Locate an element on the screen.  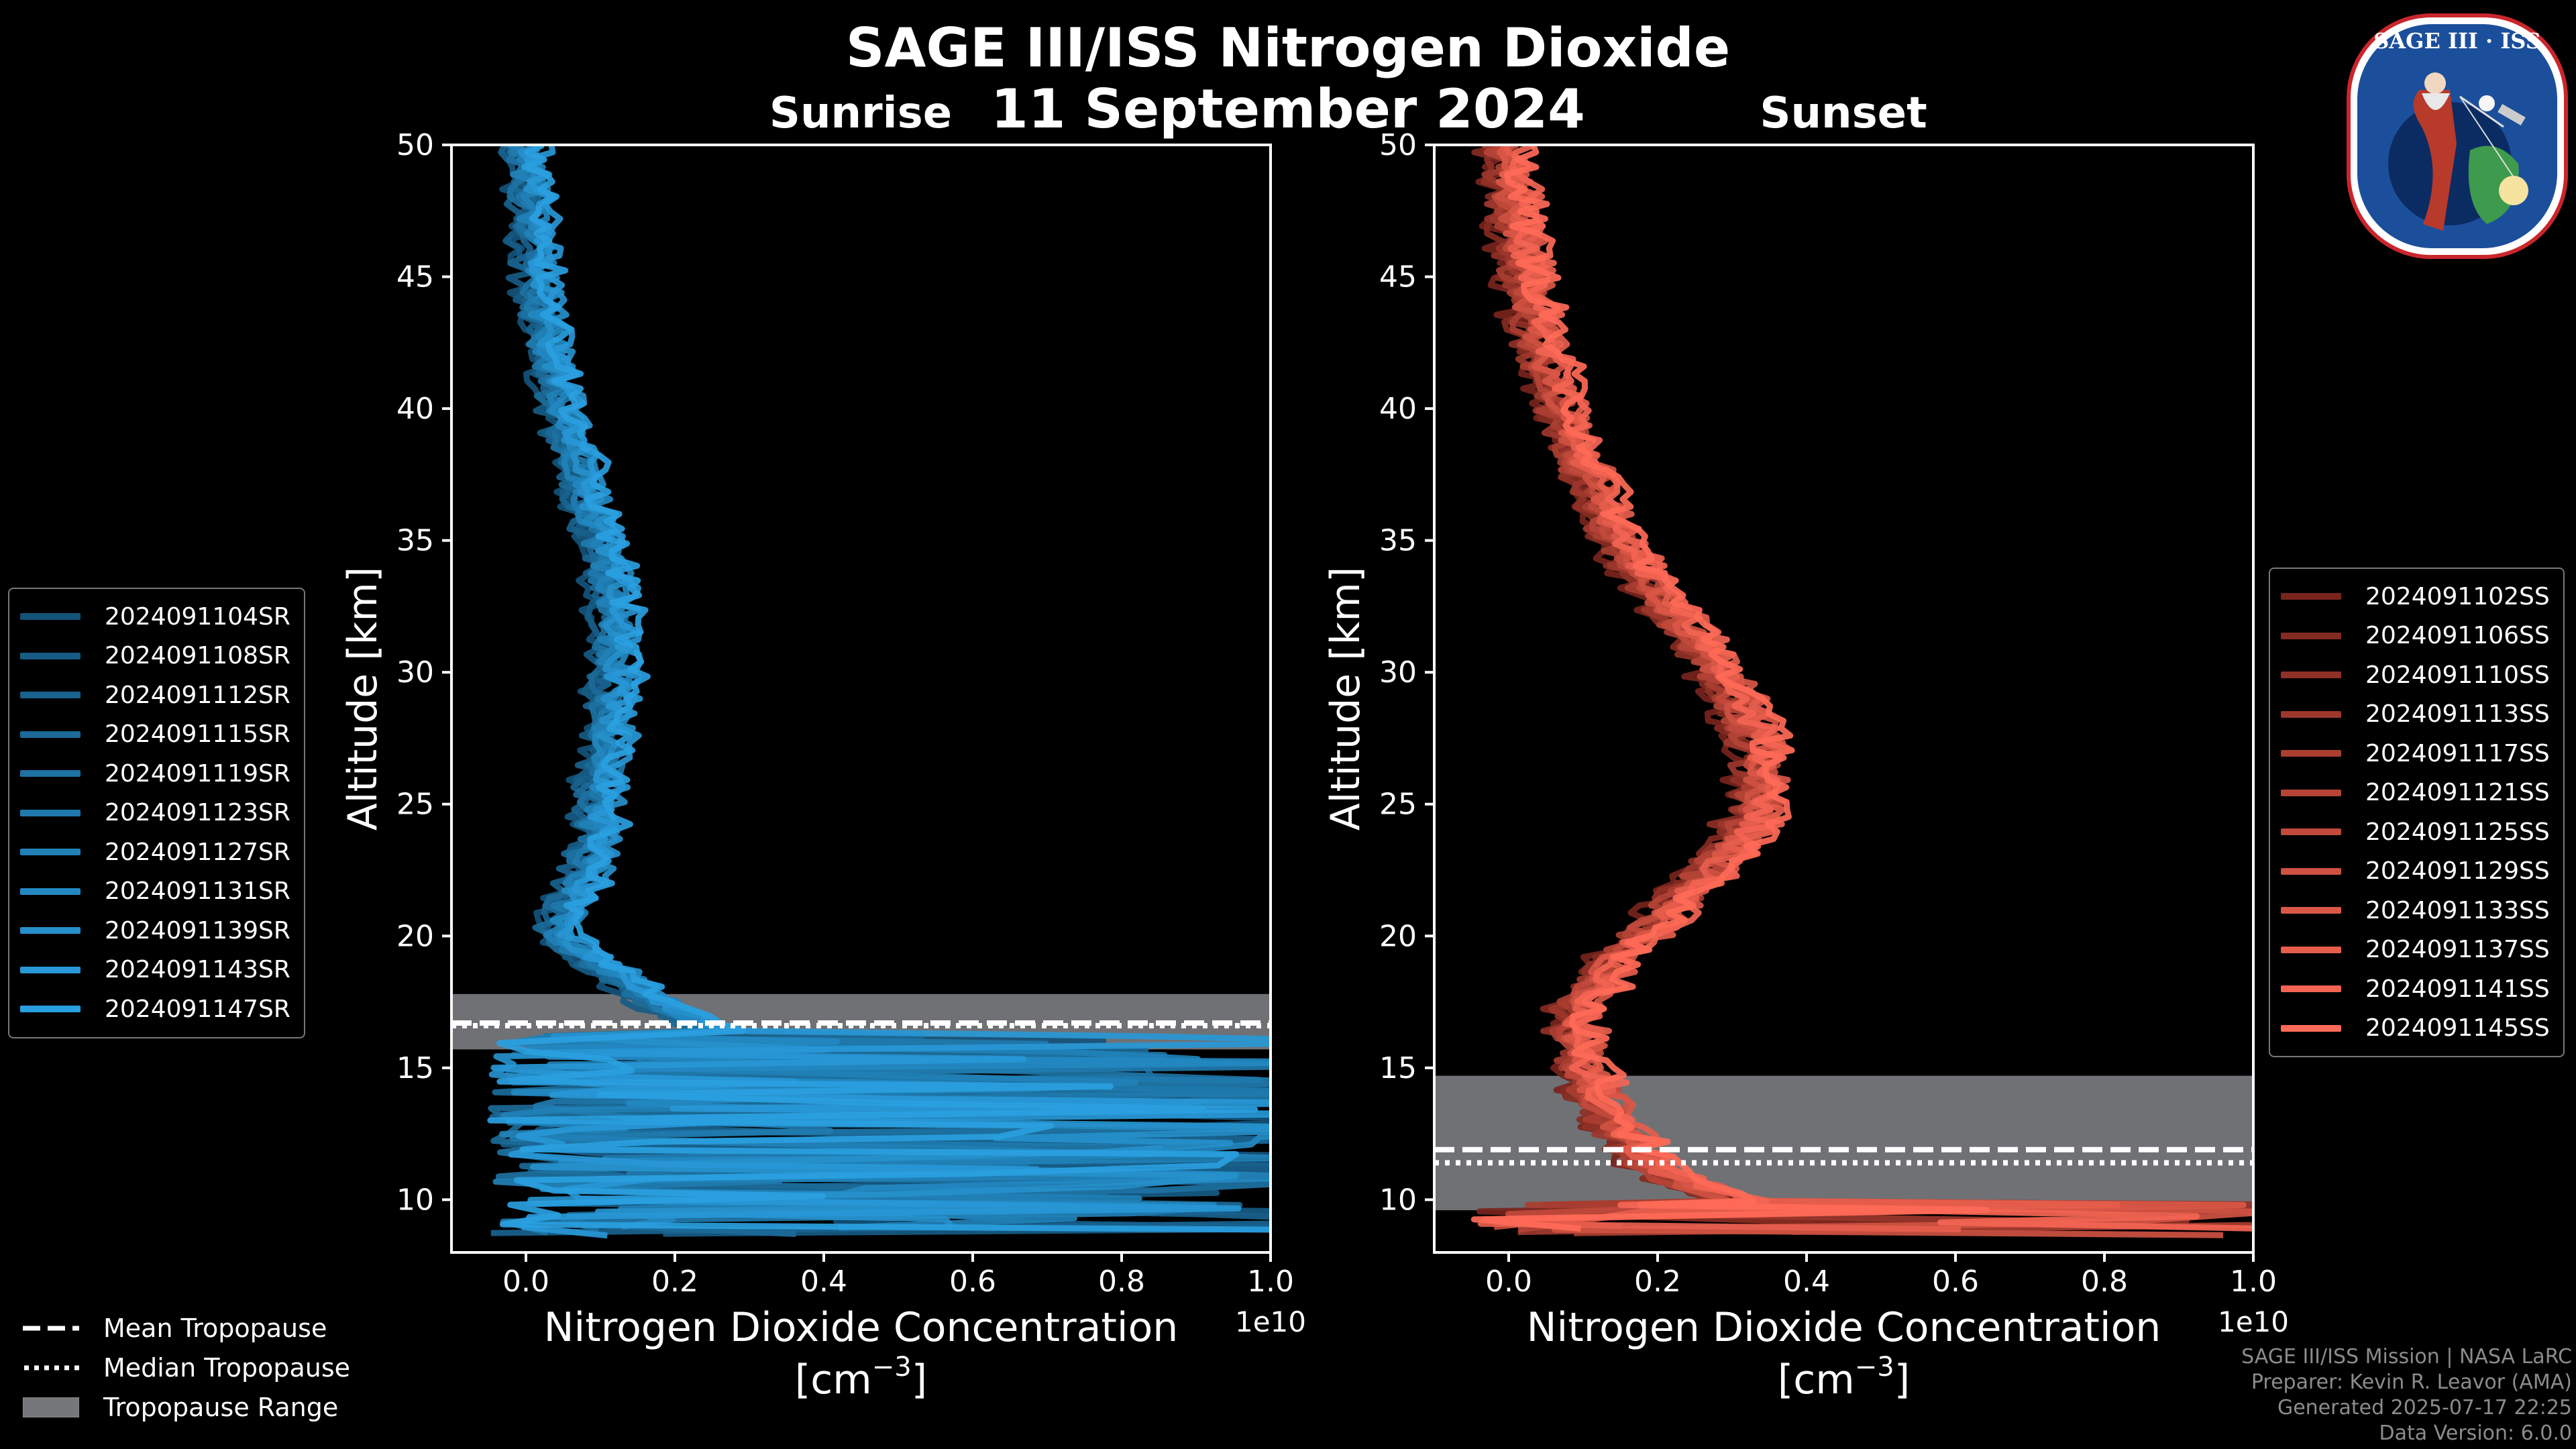
y-tick-label: 35 is located at coordinates (415, 541).